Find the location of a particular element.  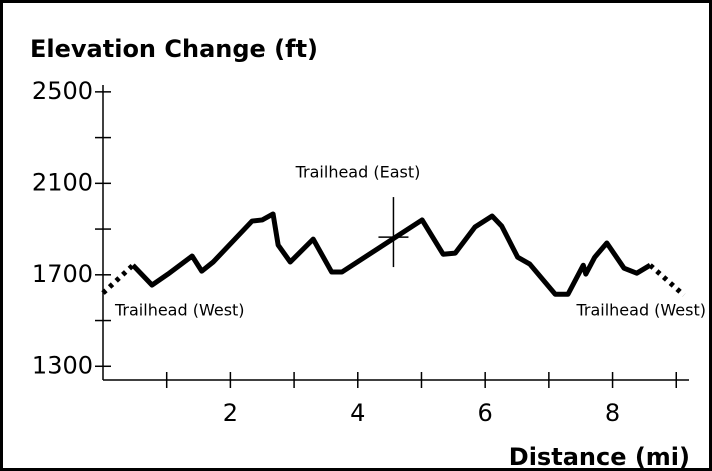

y-tick-label: 1700 is located at coordinates (62, 274).